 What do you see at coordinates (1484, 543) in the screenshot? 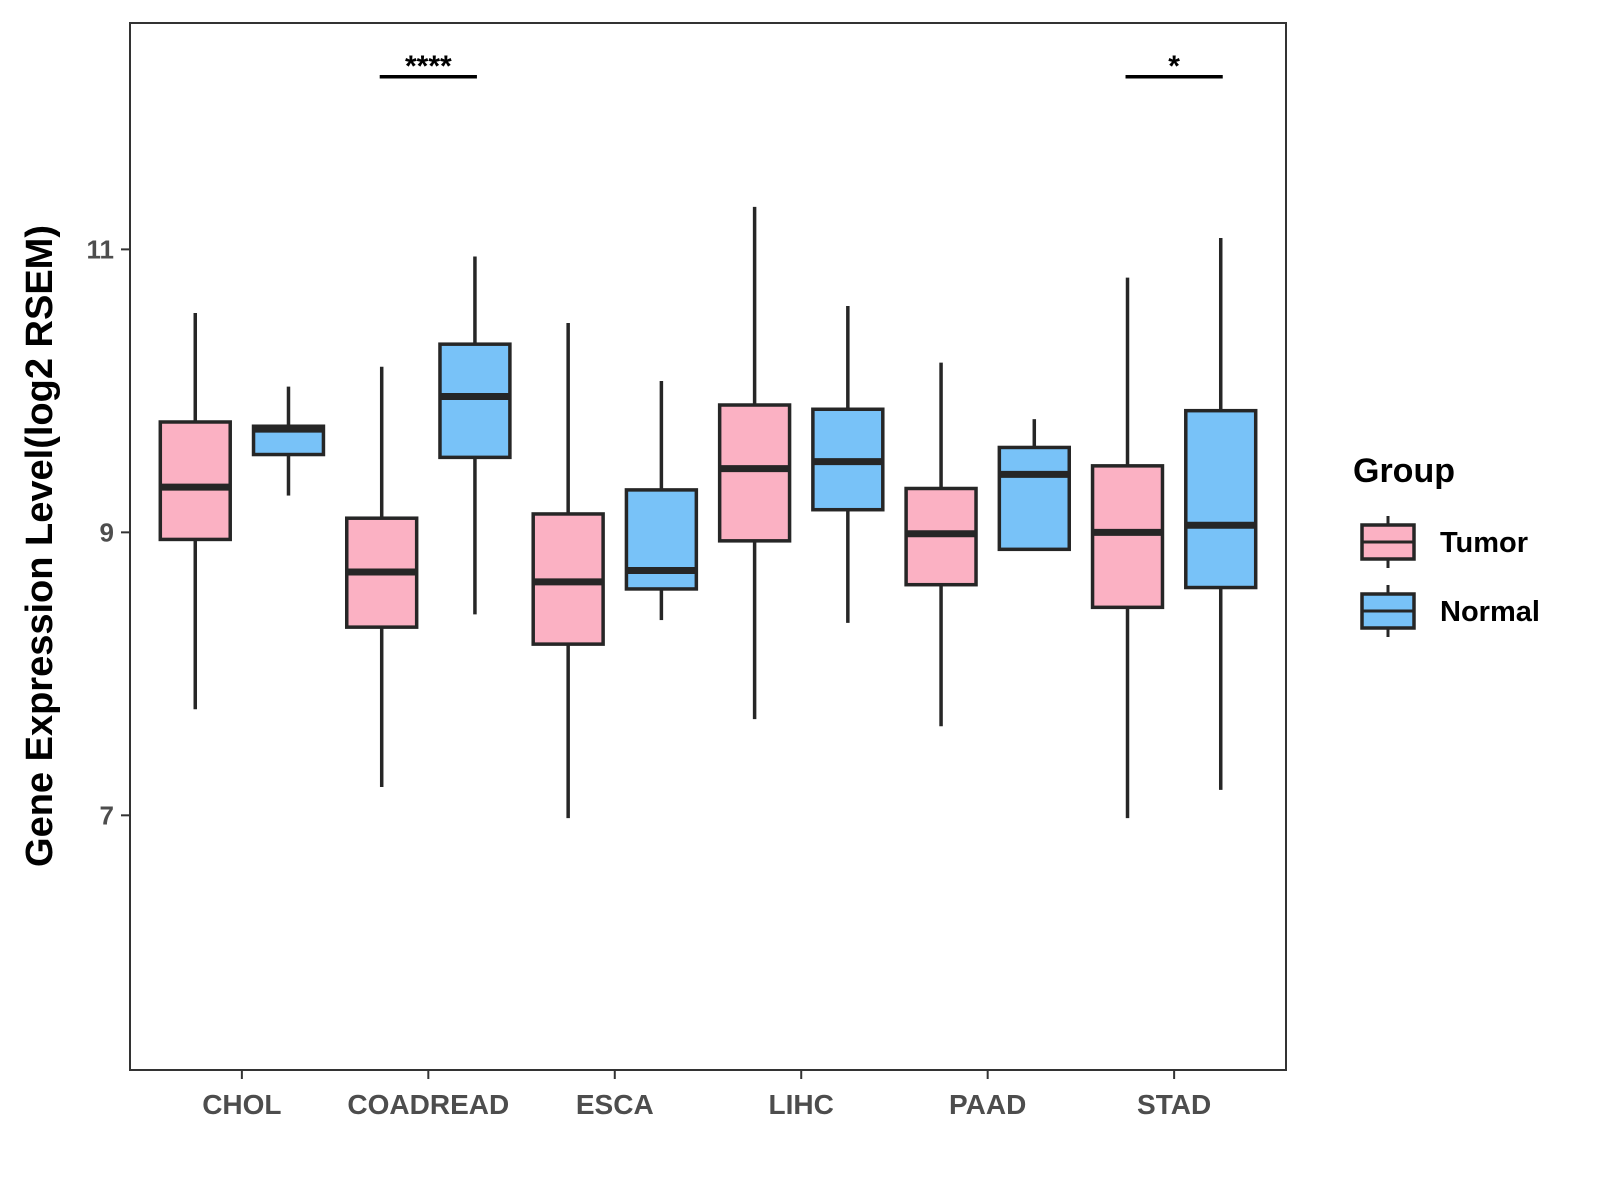
I see `legend-label-tumor: Tumor` at bounding box center [1484, 543].